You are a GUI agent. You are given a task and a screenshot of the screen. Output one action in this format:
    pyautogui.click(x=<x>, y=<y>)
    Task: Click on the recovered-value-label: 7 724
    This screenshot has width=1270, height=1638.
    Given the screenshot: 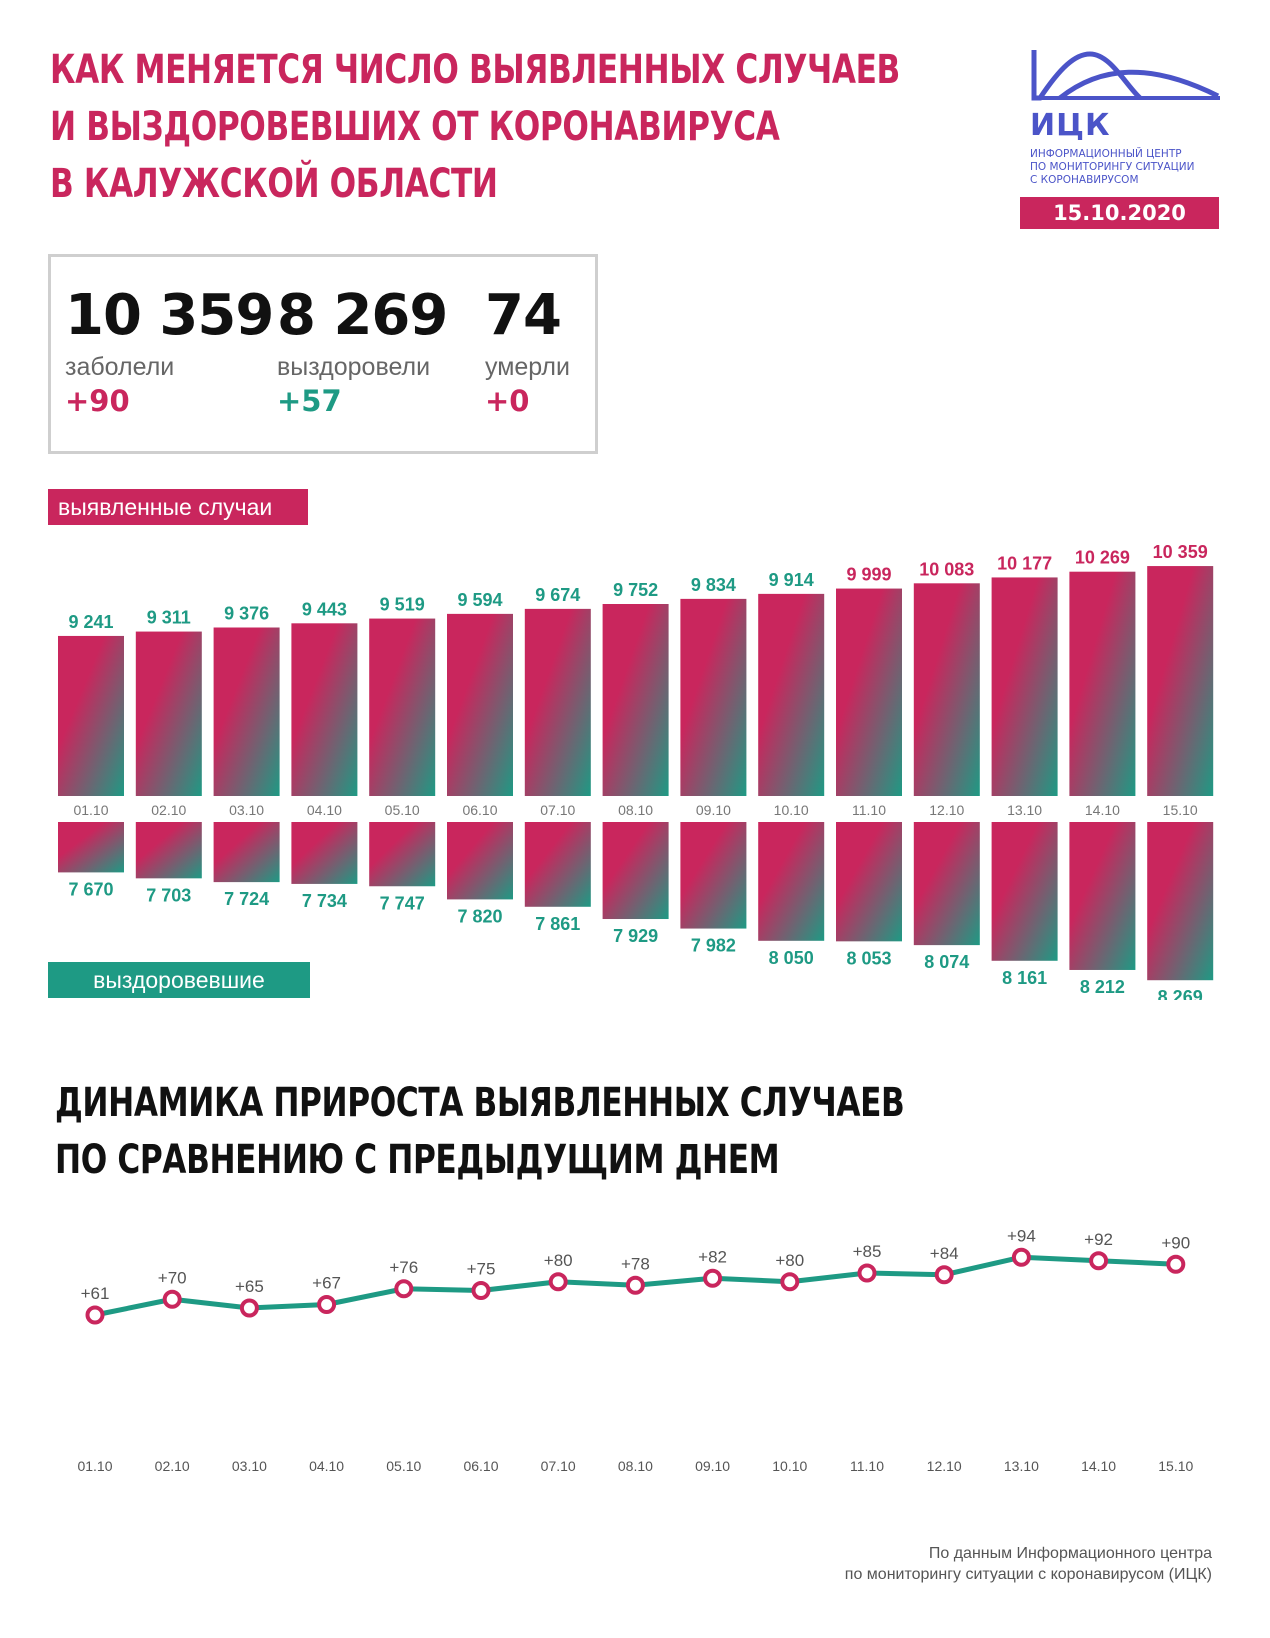 What is the action you would take?
    pyautogui.click(x=246, y=899)
    